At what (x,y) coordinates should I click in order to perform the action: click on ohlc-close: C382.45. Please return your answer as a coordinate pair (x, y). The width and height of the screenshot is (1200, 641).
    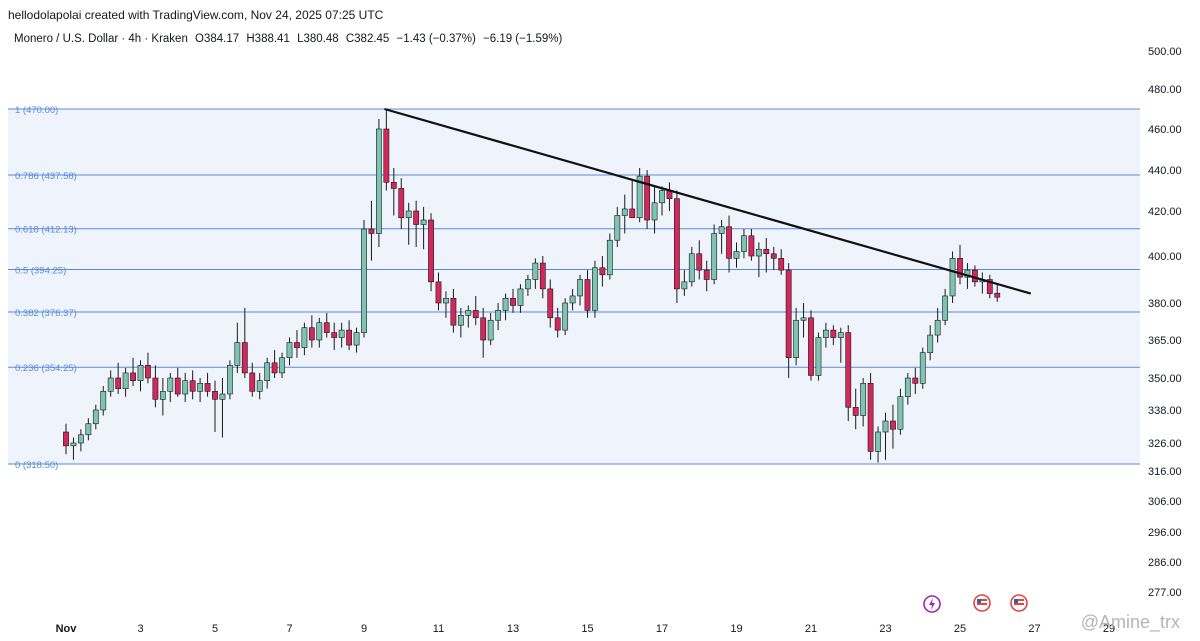
    Looking at the image, I should click on (367, 39).